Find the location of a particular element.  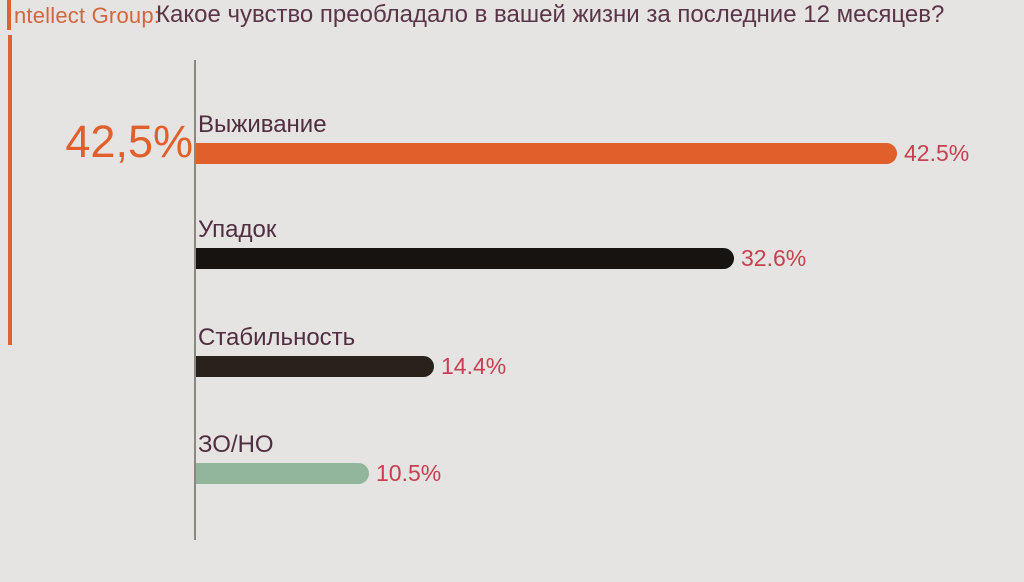

logo-text: ntellect Group: is located at coordinates (87, 15).